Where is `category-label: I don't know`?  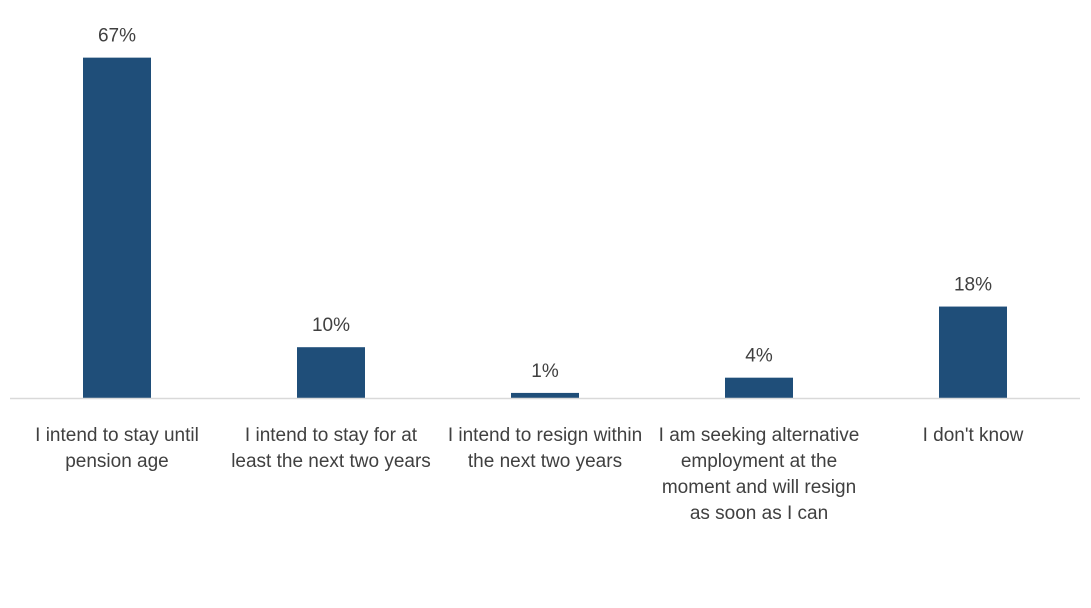
category-label: I don't know is located at coordinates (973, 435).